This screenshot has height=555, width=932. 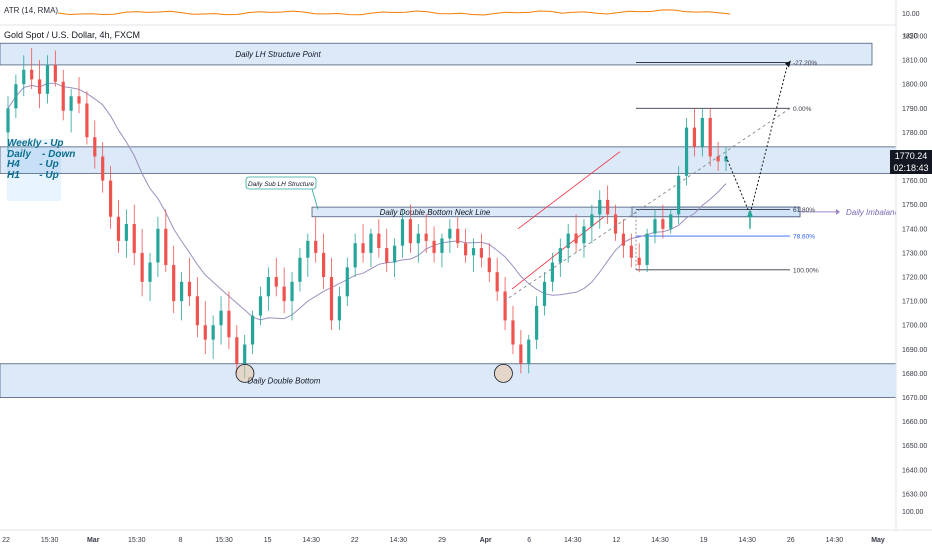 I want to click on atr-indicator-label: ATR (14, RMA), so click(x=31, y=10).